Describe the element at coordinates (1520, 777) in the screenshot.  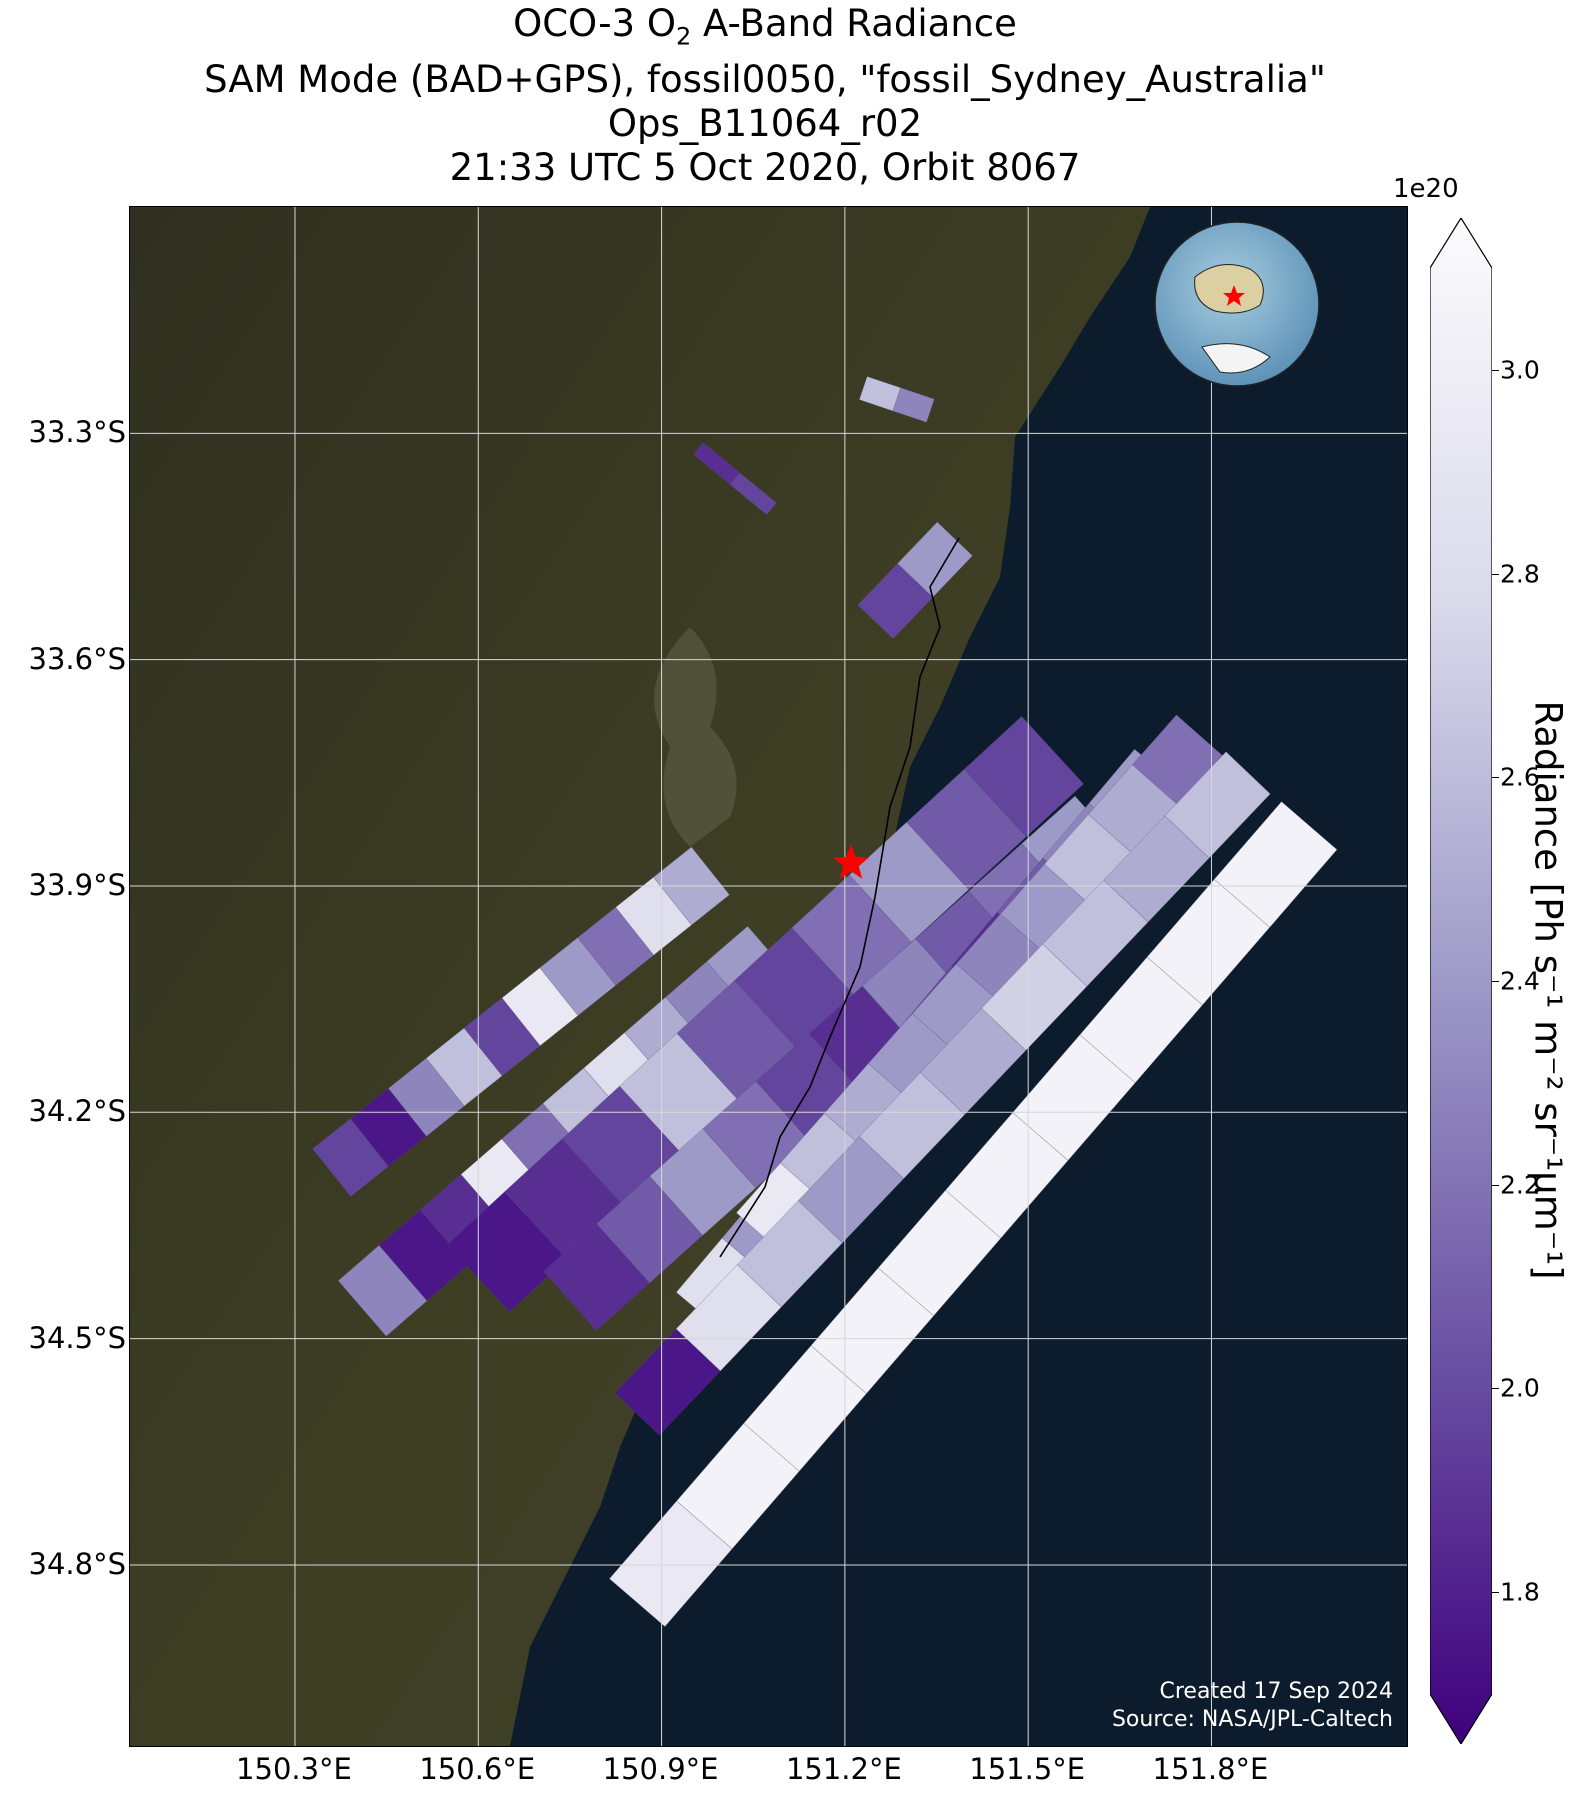
I see `colorbar-tick-label: 2.6` at that location.